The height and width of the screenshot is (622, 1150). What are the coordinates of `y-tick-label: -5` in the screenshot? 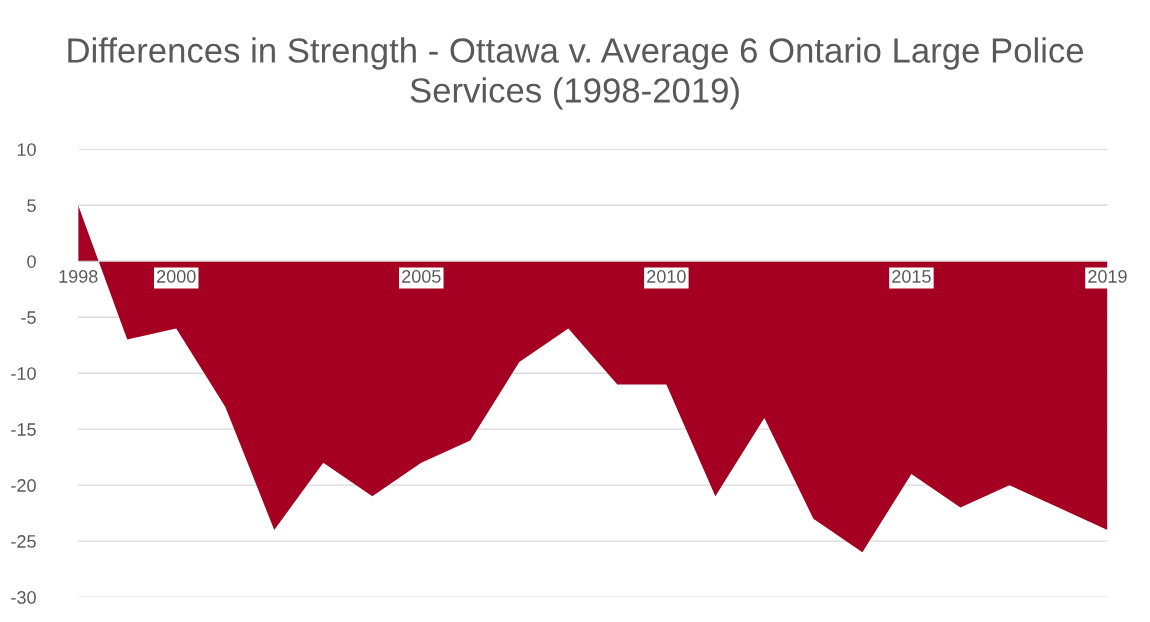 It's located at (28, 317).